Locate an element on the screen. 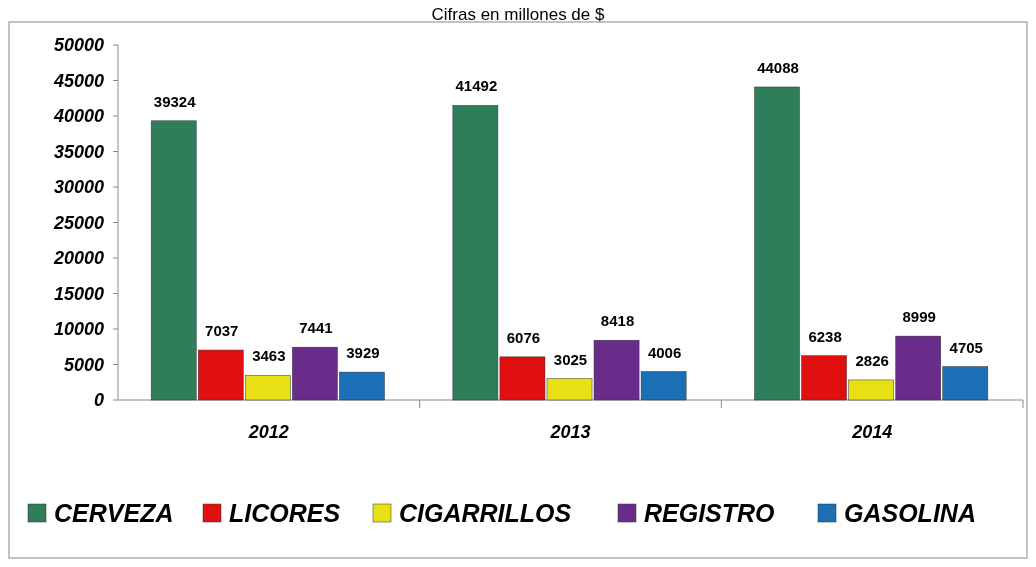 The height and width of the screenshot is (567, 1036). y-tick-label: 30000 is located at coordinates (78, 187).